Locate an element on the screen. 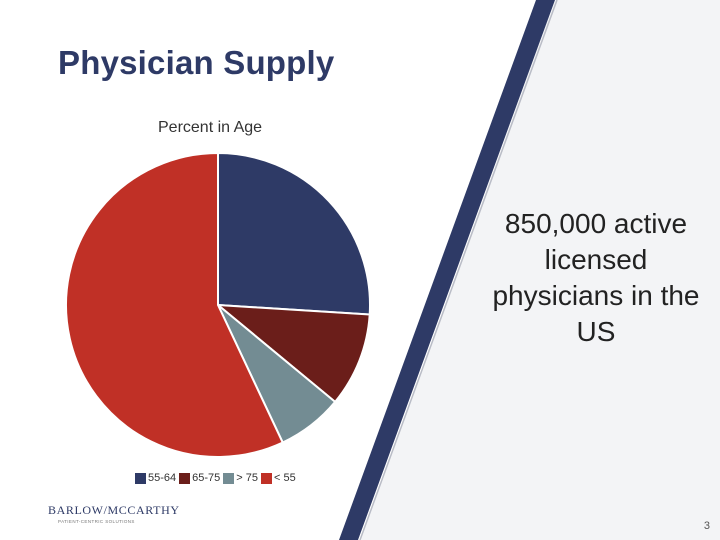 The width and height of the screenshot is (720, 540). chart-legend: 55-64 65-75 > 75 < 55 is located at coordinates (217, 478).